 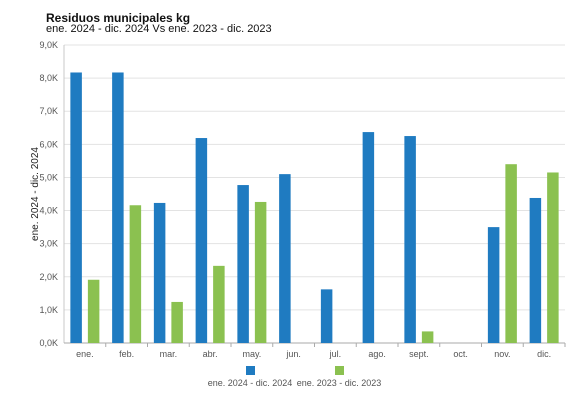 I want to click on bar-series2-mar, so click(x=177, y=322).